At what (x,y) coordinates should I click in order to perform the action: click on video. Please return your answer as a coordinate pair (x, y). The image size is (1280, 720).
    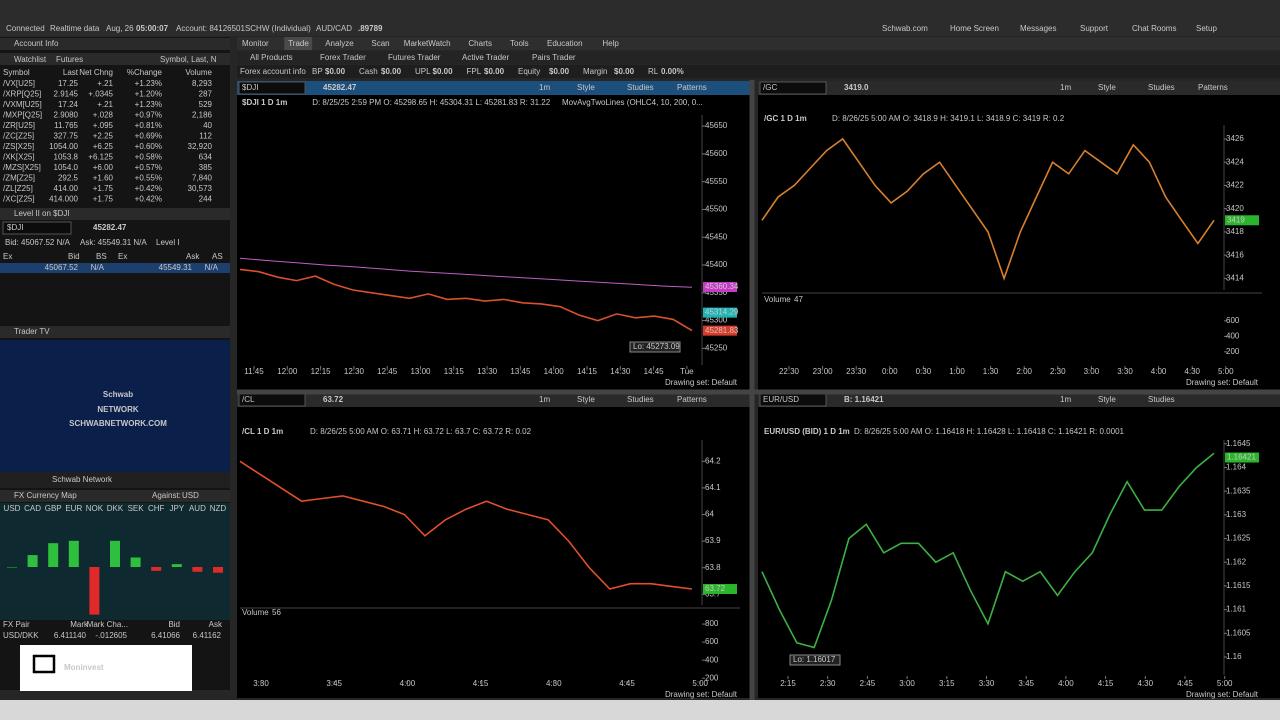
    Looking at the image, I should click on (115, 406).